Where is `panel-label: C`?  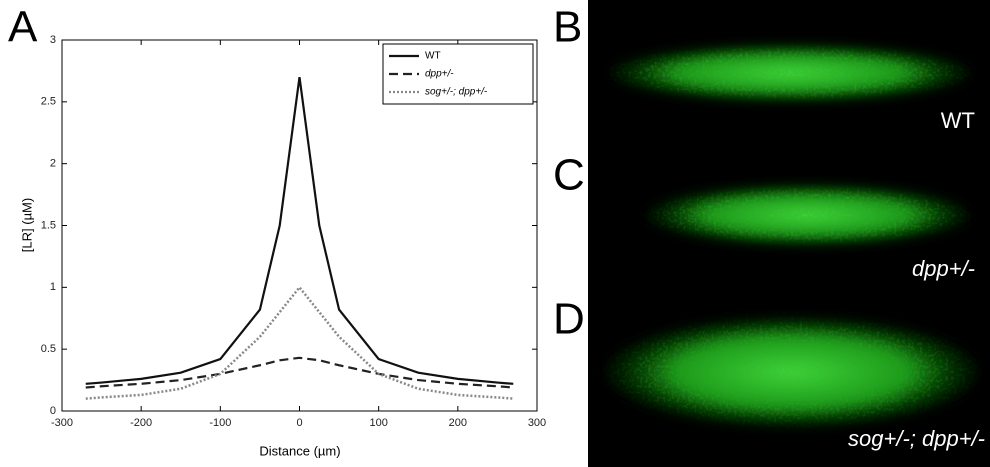
panel-label: C is located at coordinates (569, 175).